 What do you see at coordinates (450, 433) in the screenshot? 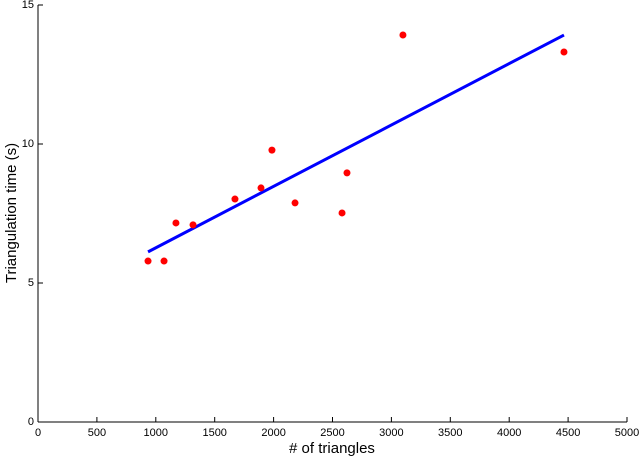
I see `x-tick-label: 3500` at bounding box center [450, 433].